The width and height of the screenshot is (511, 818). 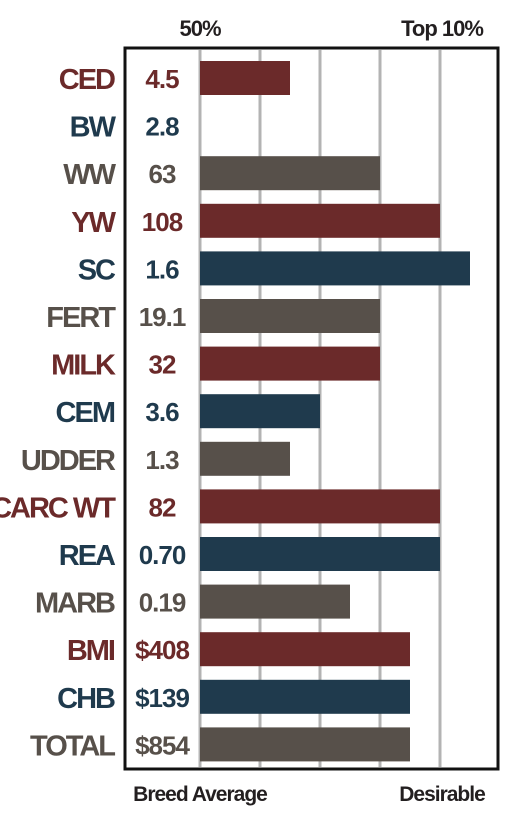 What do you see at coordinates (162, 507) in the screenshot?
I see `value-label: 82` at bounding box center [162, 507].